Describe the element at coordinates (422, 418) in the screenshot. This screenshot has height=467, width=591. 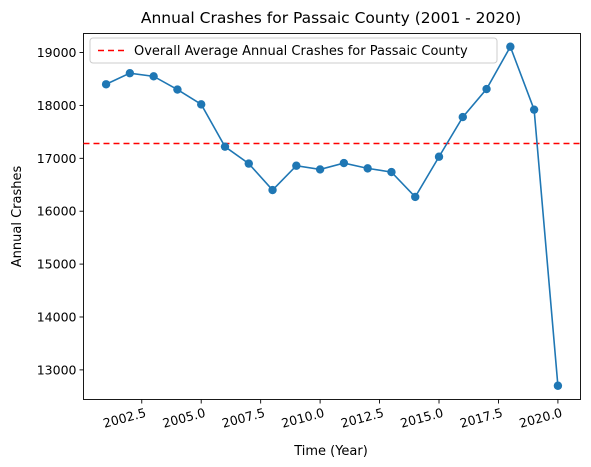
I see `x-tick-label: 2015.0` at that location.